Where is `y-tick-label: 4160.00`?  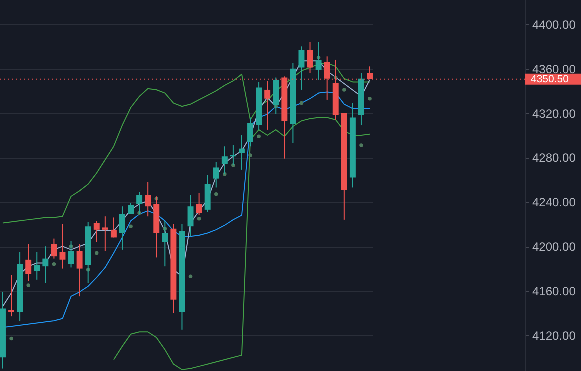
y-tick-label: 4160.00 is located at coordinates (554, 291).